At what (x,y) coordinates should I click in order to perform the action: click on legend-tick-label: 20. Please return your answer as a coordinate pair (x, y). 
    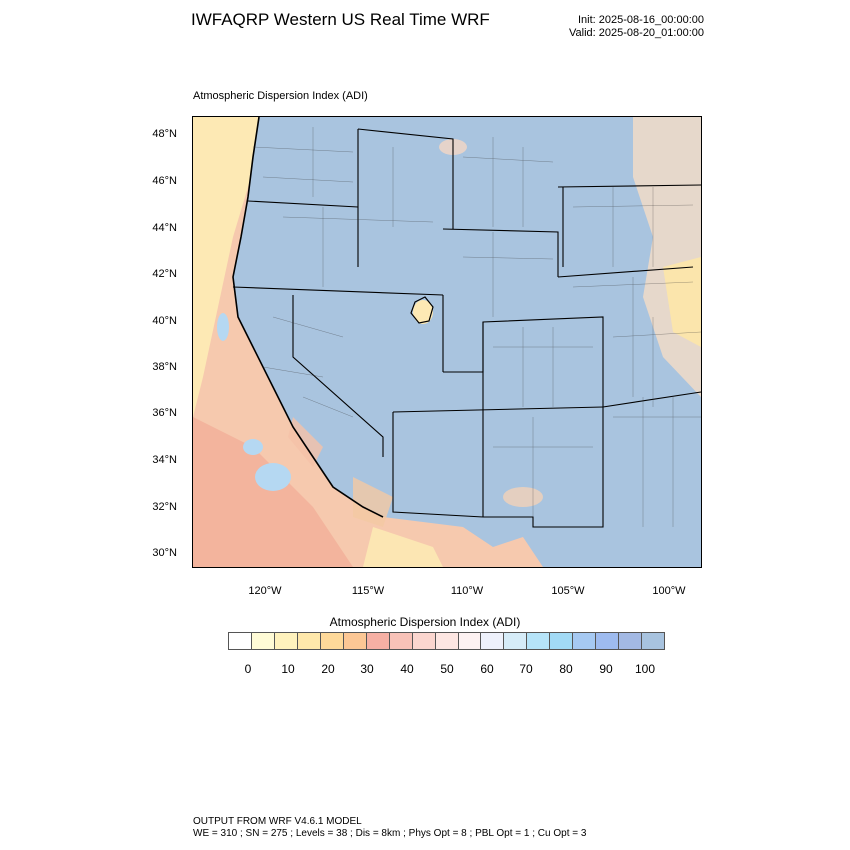
    Looking at the image, I should click on (328, 669).